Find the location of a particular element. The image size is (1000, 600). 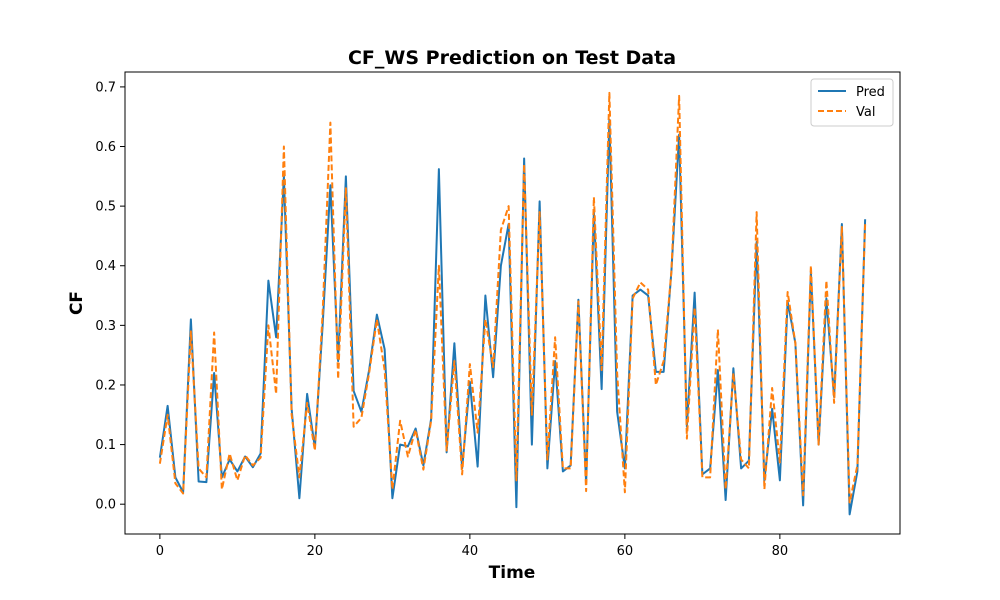

x-ticks: 0 20 40 60 80 is located at coordinates (472, 546).